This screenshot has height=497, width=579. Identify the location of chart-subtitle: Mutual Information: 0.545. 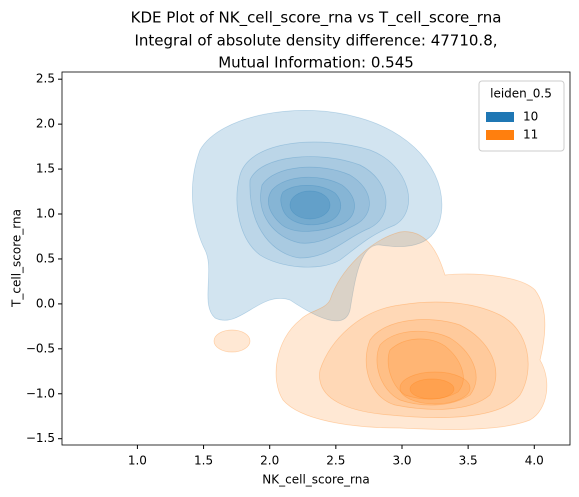
(316, 63).